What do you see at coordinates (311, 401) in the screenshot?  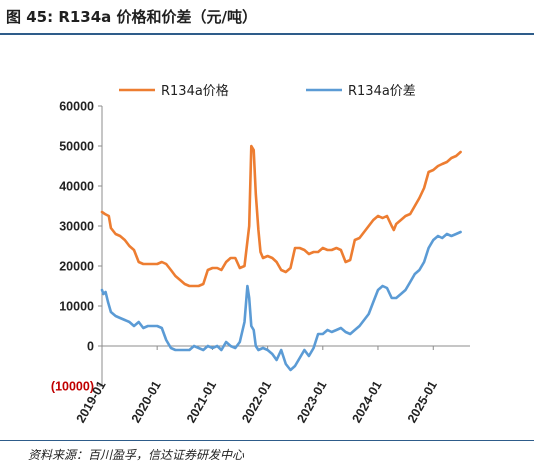 I see `x-tick-label: 2023-01` at bounding box center [311, 401].